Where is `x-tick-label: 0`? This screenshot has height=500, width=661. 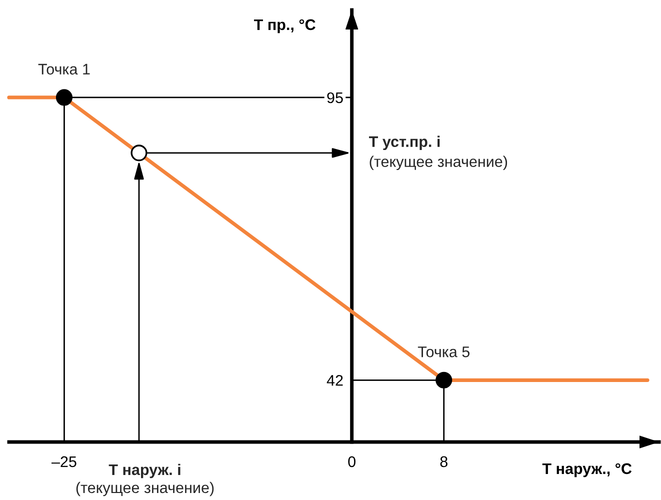
x-tick-label: 0 is located at coordinates (352, 462).